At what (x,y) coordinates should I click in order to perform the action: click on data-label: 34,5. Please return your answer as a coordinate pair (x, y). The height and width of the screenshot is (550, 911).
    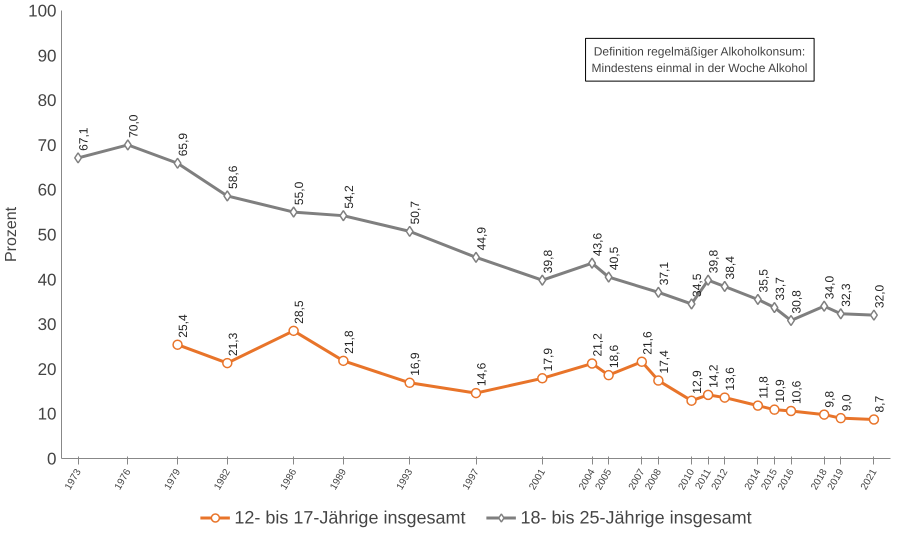
    Looking at the image, I should click on (697, 285).